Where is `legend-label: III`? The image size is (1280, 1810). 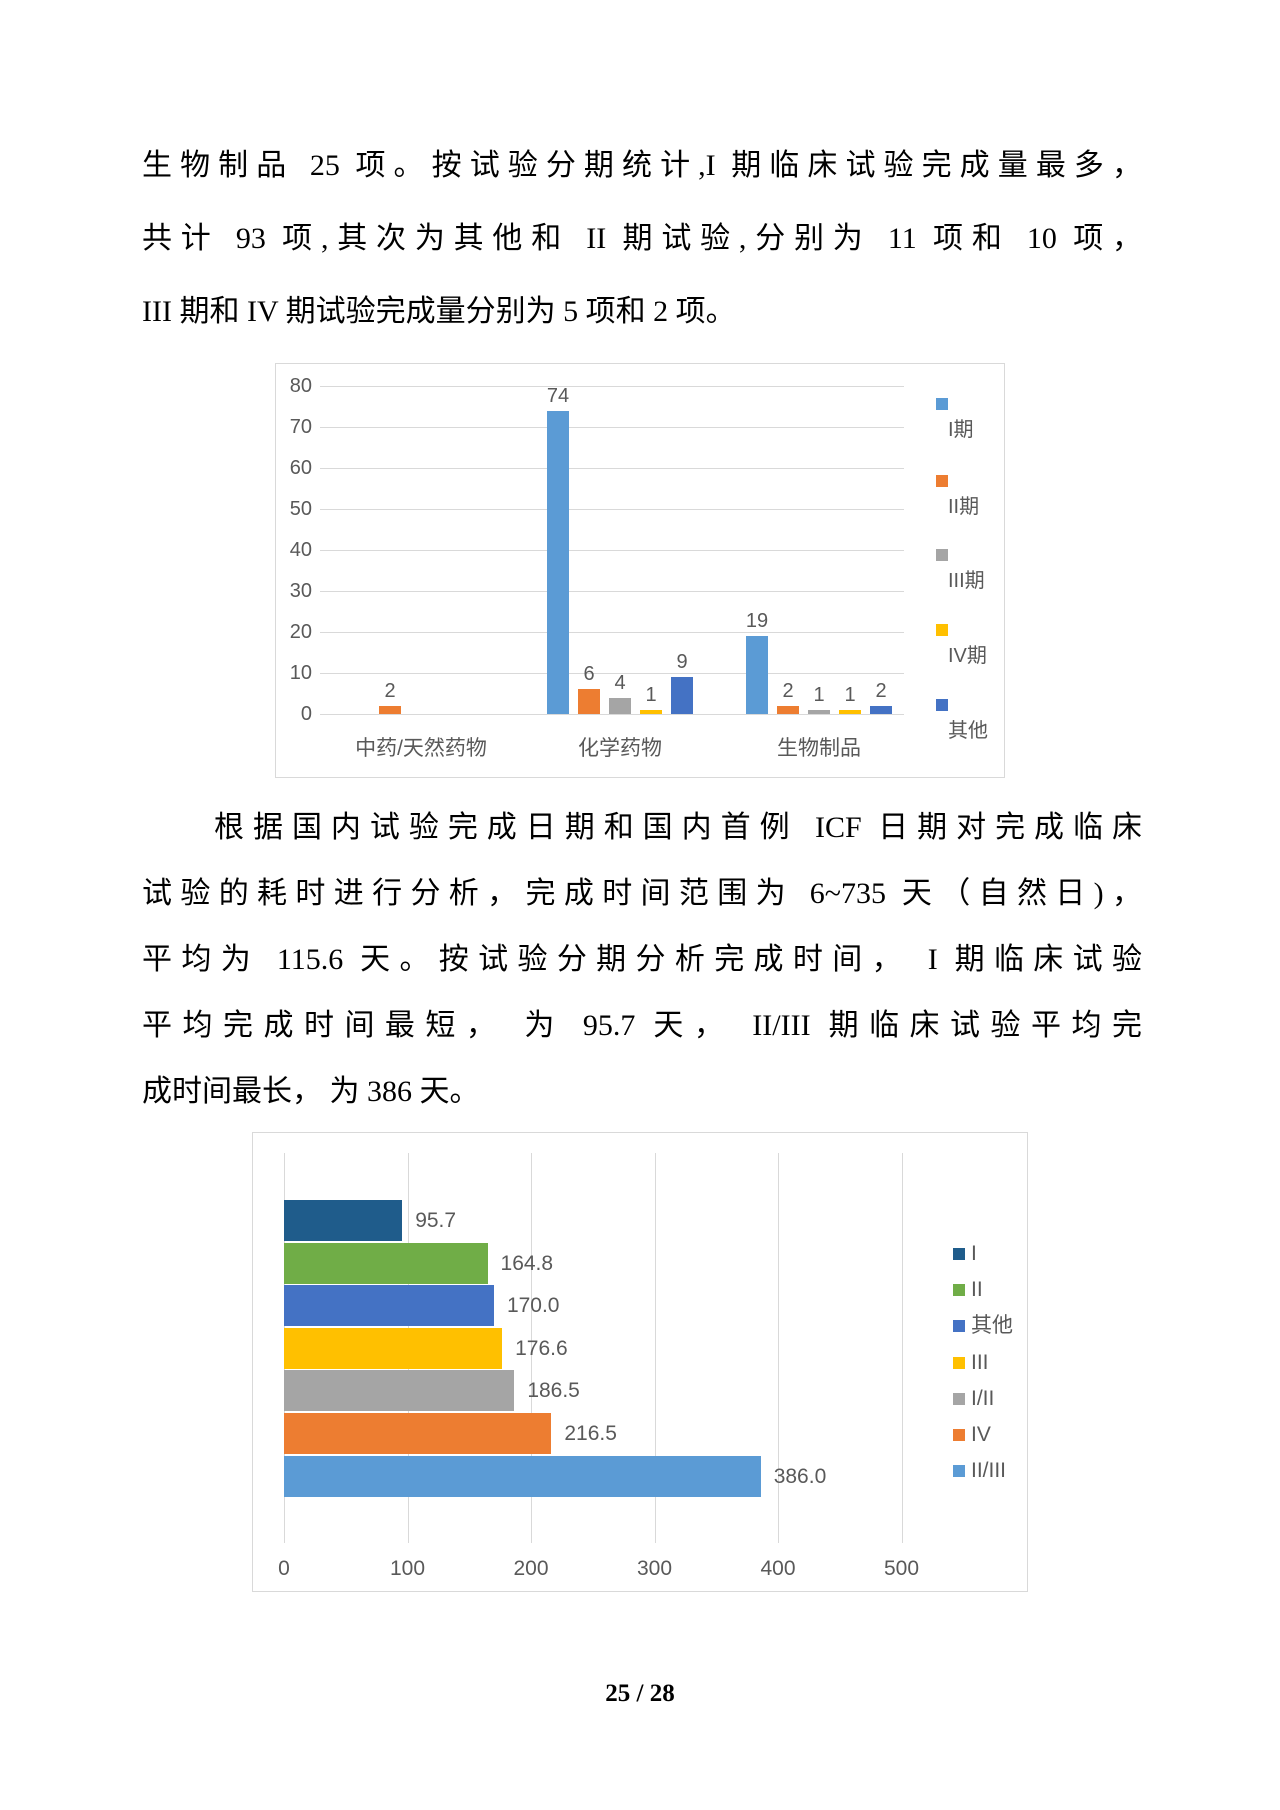 legend-label: III is located at coordinates (980, 1362).